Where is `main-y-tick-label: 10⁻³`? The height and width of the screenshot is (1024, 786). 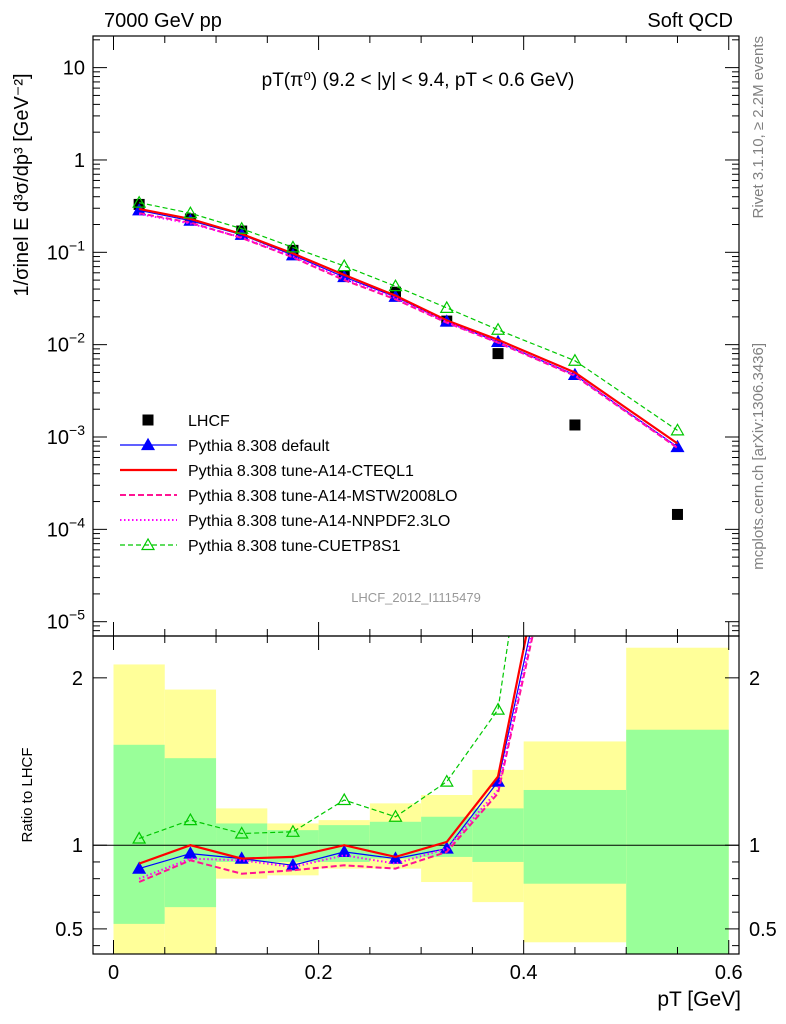
main-y-tick-label: 10⁻³ is located at coordinates (66, 435).